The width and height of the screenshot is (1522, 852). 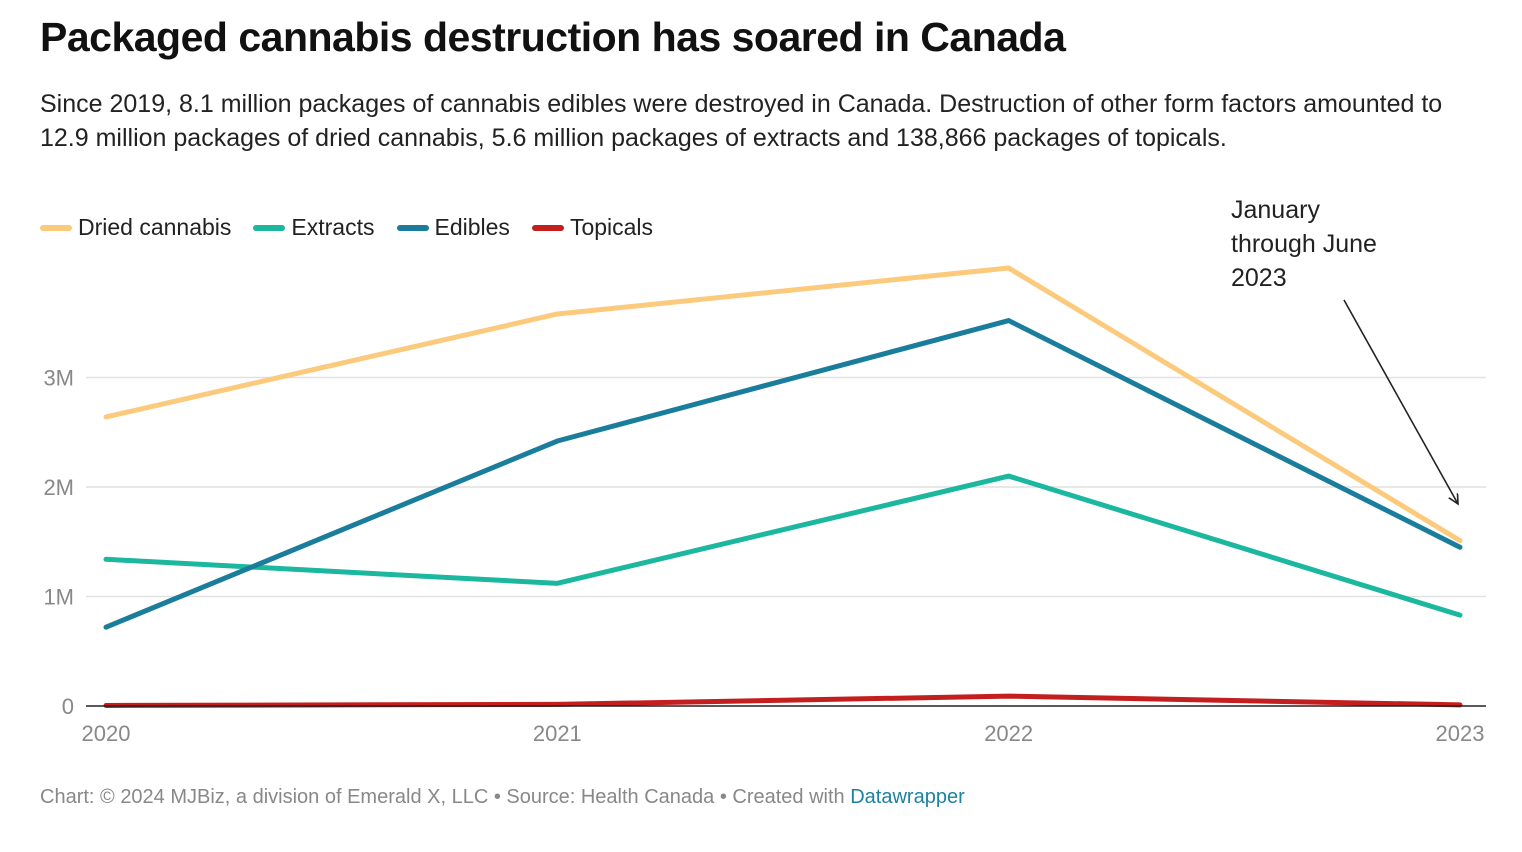 What do you see at coordinates (557, 733) in the screenshot?
I see `x-tick-label: 2021` at bounding box center [557, 733].